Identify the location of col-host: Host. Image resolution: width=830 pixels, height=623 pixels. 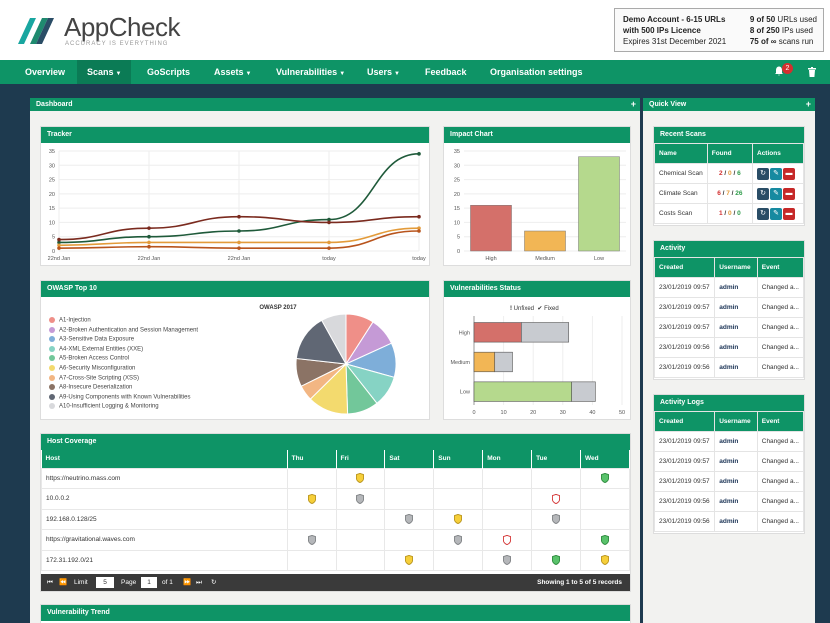
(164, 459).